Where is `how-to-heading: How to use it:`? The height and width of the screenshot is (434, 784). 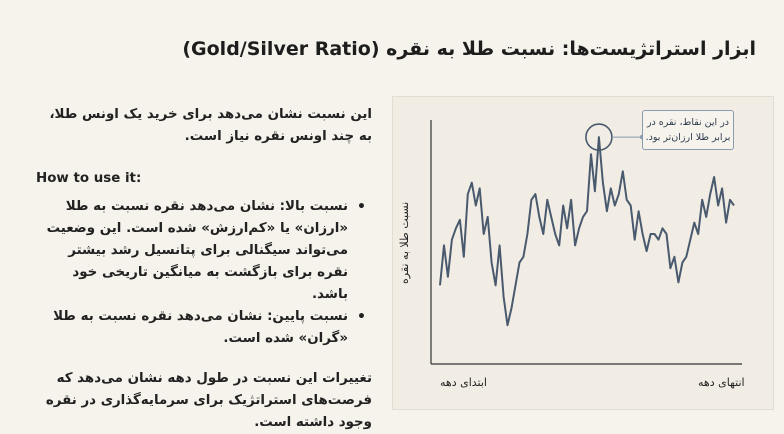 how-to-heading: How to use it: is located at coordinates (89, 178).